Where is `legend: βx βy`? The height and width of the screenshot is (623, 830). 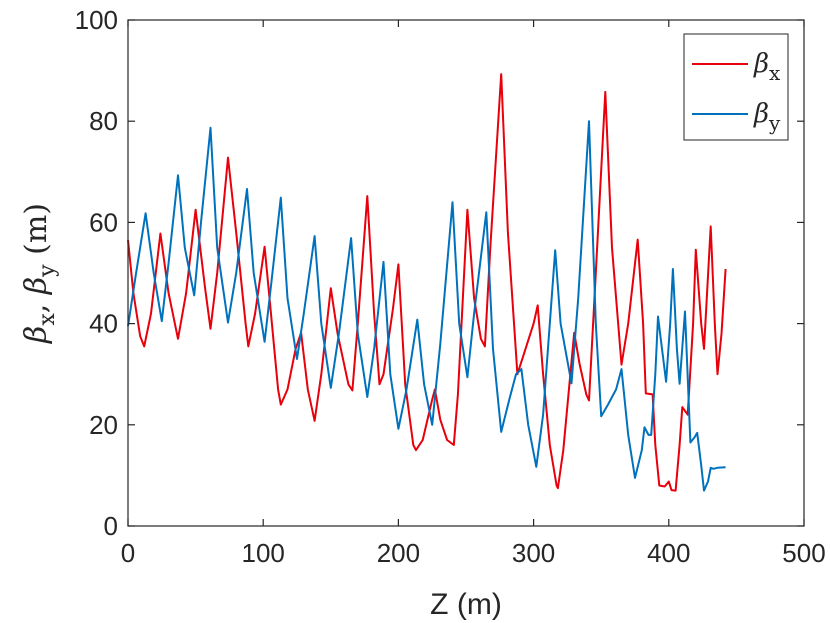 legend: βx βy is located at coordinates (736, 87).